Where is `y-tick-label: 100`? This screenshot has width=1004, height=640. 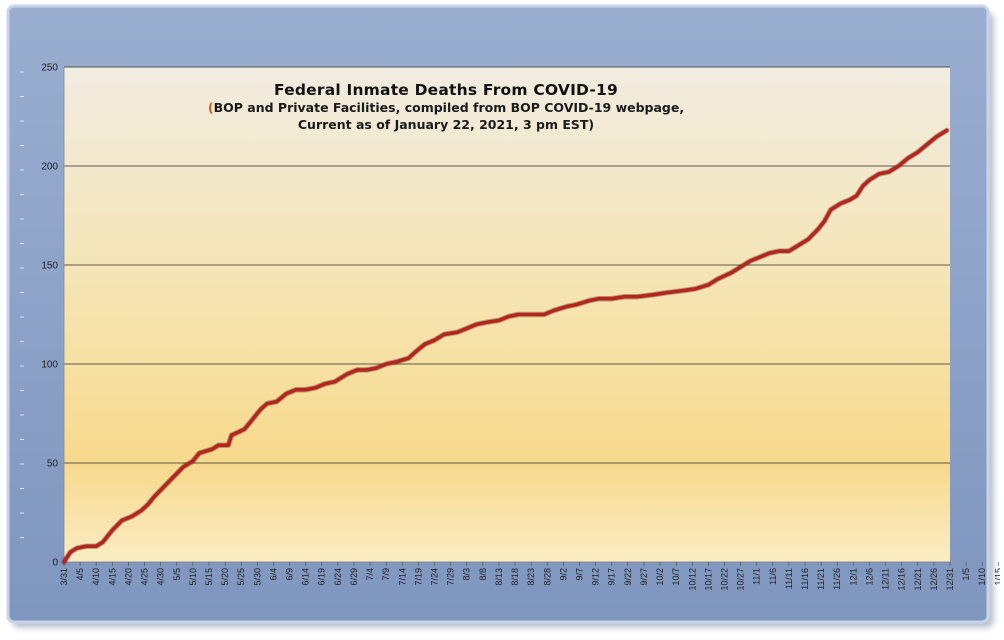 y-tick-label: 100 is located at coordinates (49, 365).